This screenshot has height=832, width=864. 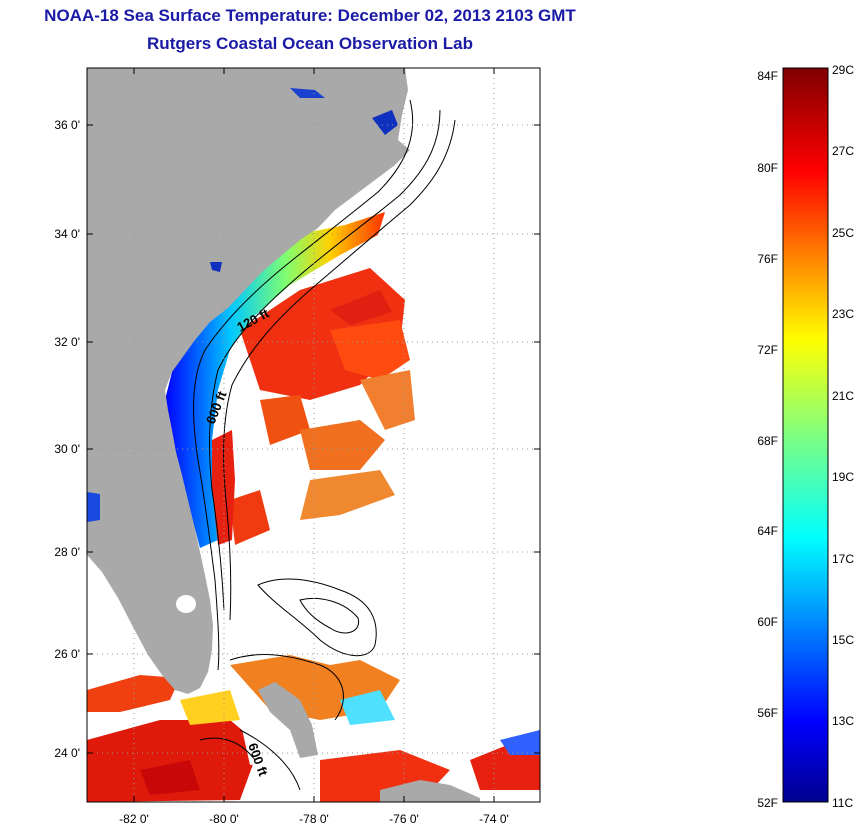 I want to click on colorbar-gradient, so click(x=805, y=435).